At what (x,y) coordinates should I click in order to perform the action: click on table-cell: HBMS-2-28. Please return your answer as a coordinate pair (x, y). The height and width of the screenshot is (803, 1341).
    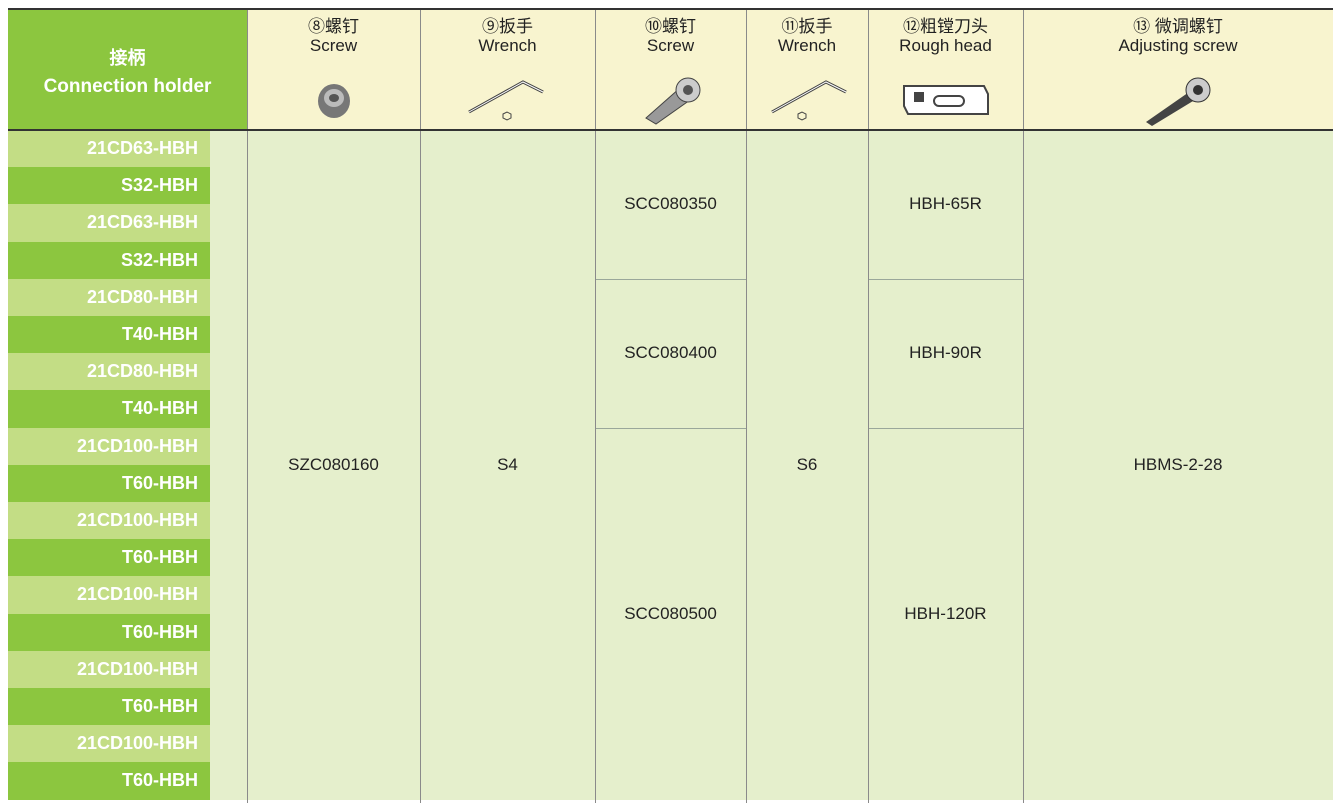
    Looking at the image, I should click on (1178, 464).